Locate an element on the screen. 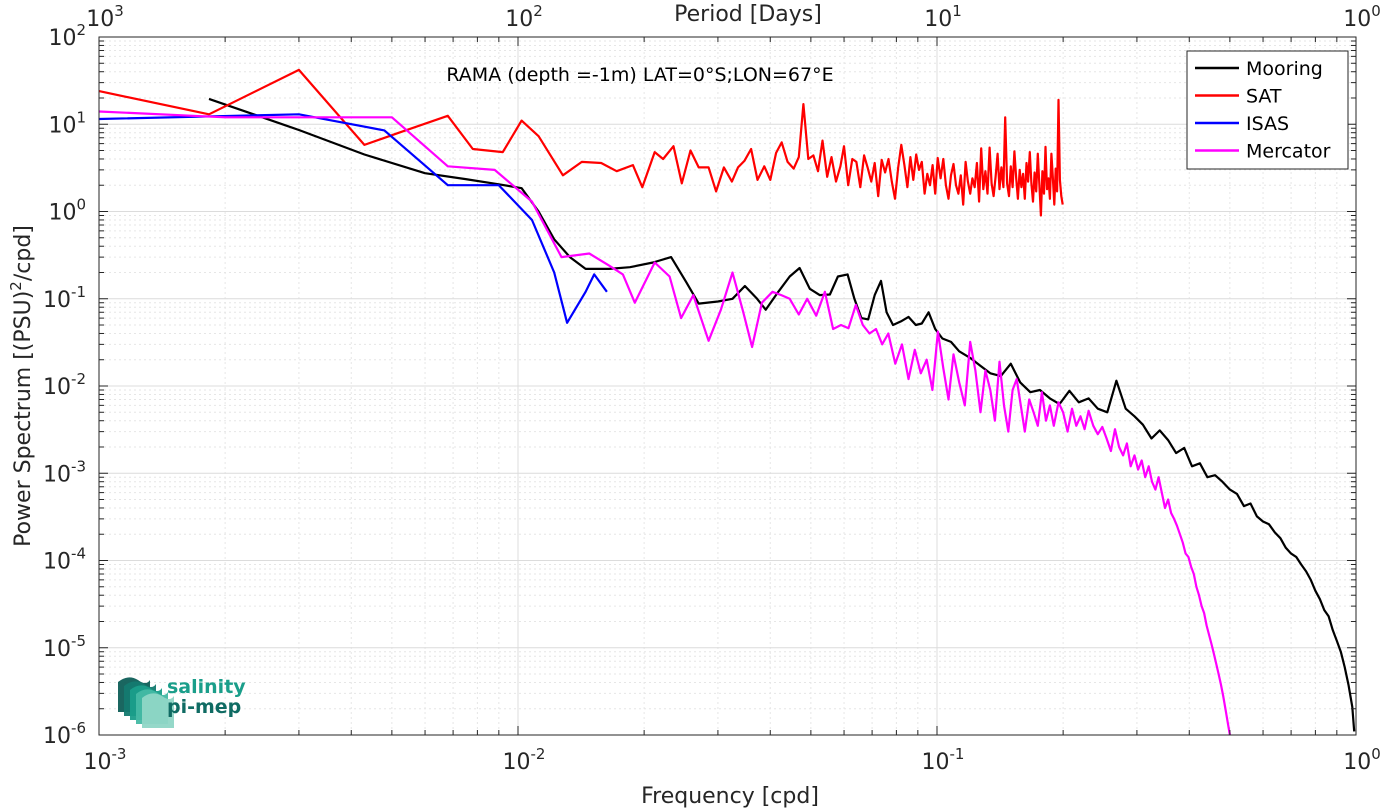 The width and height of the screenshot is (1383, 809). legend-label-sat: SAT is located at coordinates (1264, 97).